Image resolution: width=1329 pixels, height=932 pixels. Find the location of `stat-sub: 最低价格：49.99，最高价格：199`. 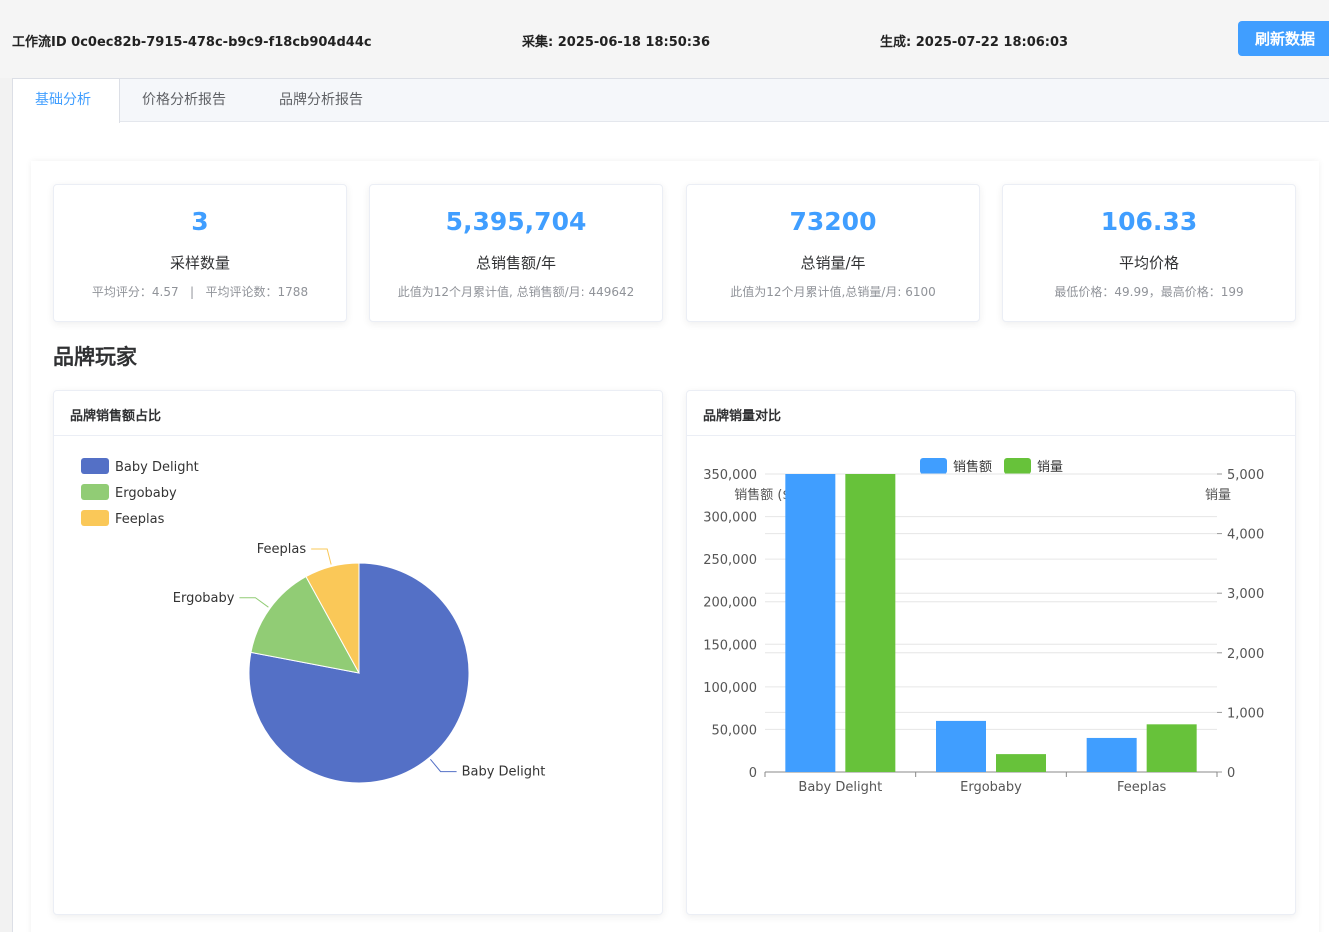

stat-sub: 最低价格：49.99，最高价格：199 is located at coordinates (1149, 292).